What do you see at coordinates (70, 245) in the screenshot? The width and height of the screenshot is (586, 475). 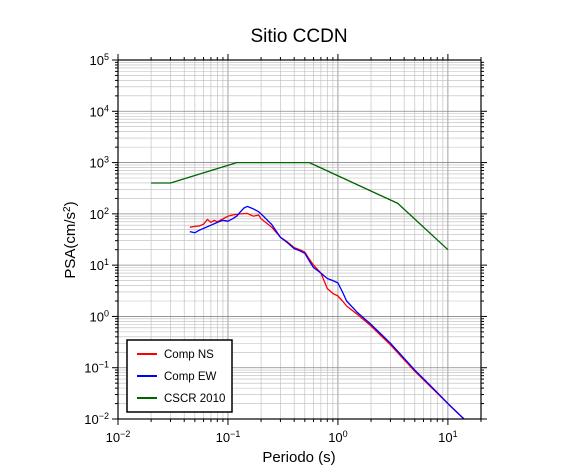 I see `y-axis-label-main: PSA(cm/s` at bounding box center [70, 245].